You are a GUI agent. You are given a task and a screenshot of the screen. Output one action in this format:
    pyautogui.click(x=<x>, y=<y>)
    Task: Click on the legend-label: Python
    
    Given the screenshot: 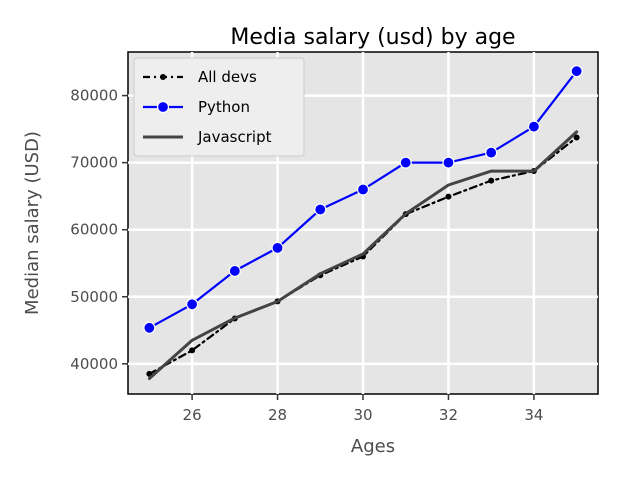 What is the action you would take?
    pyautogui.click(x=224, y=107)
    